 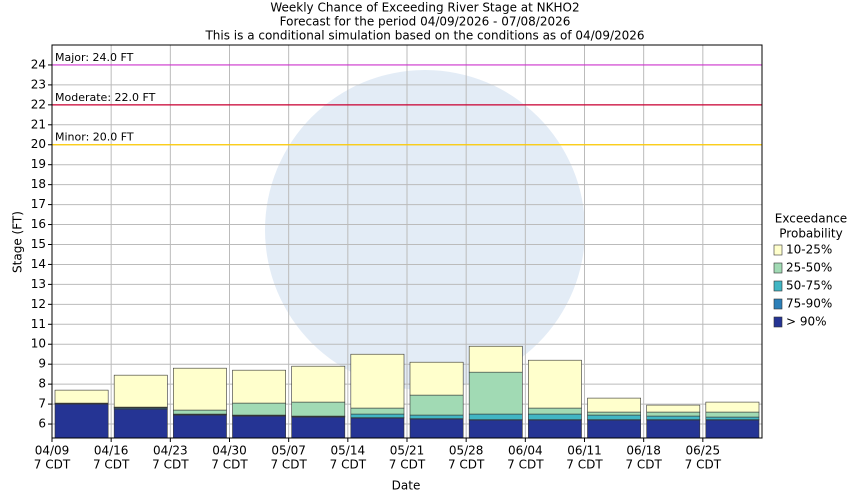 I want to click on y-tick-label: 8, so click(x=42, y=384).